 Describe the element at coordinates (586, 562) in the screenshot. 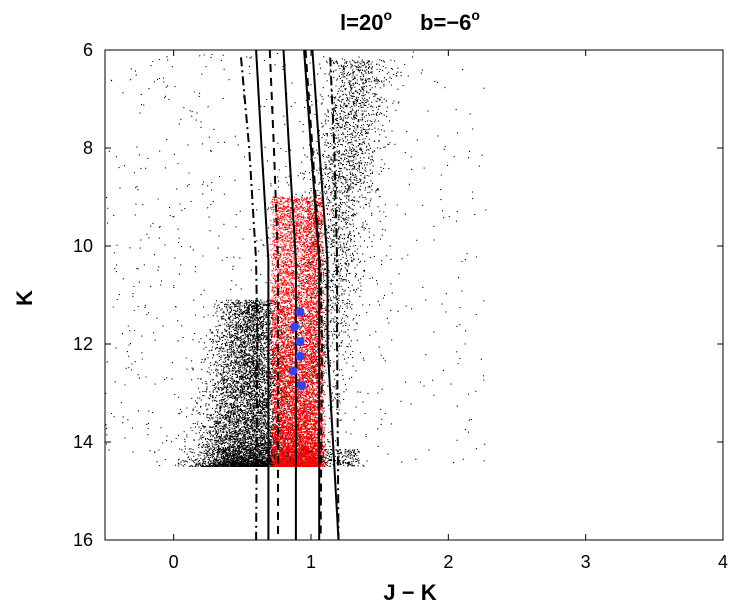

I see `x-tick-label: 3` at that location.